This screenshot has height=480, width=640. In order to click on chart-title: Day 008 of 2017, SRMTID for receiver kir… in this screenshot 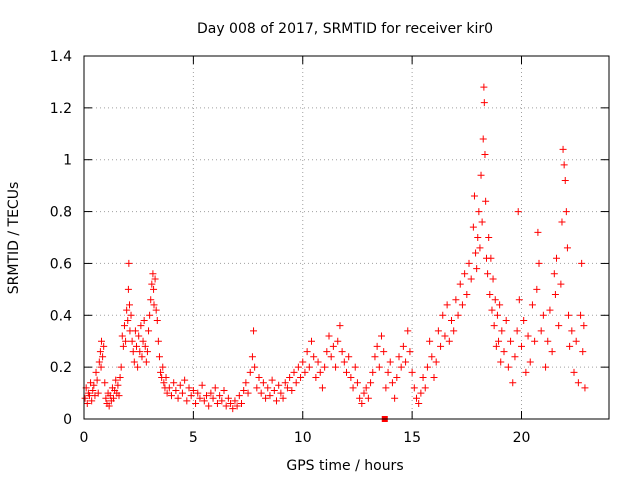, I will do `click(345, 29)`.